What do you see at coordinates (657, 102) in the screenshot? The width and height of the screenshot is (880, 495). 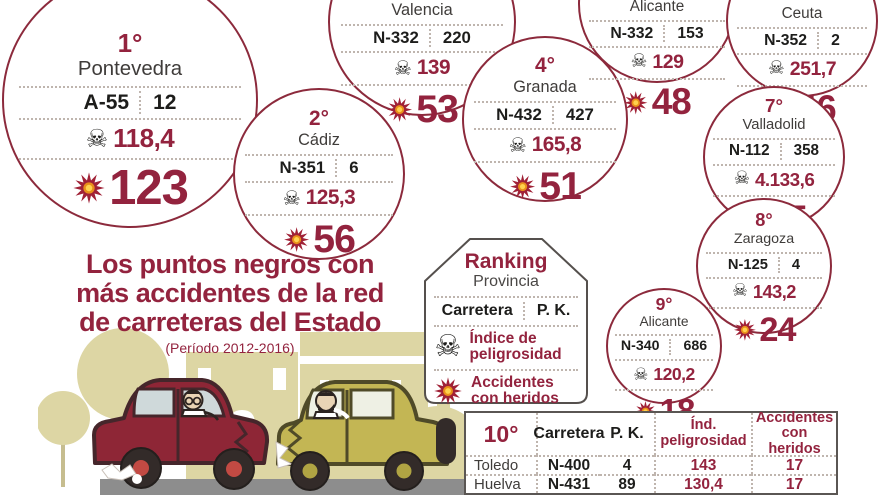 I see `accidents-row: 48` at bounding box center [657, 102].